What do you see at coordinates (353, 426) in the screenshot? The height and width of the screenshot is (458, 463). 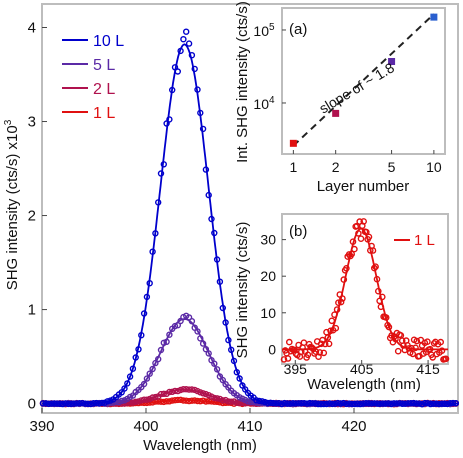 I see `main-x-tick-label: 420` at bounding box center [353, 426].